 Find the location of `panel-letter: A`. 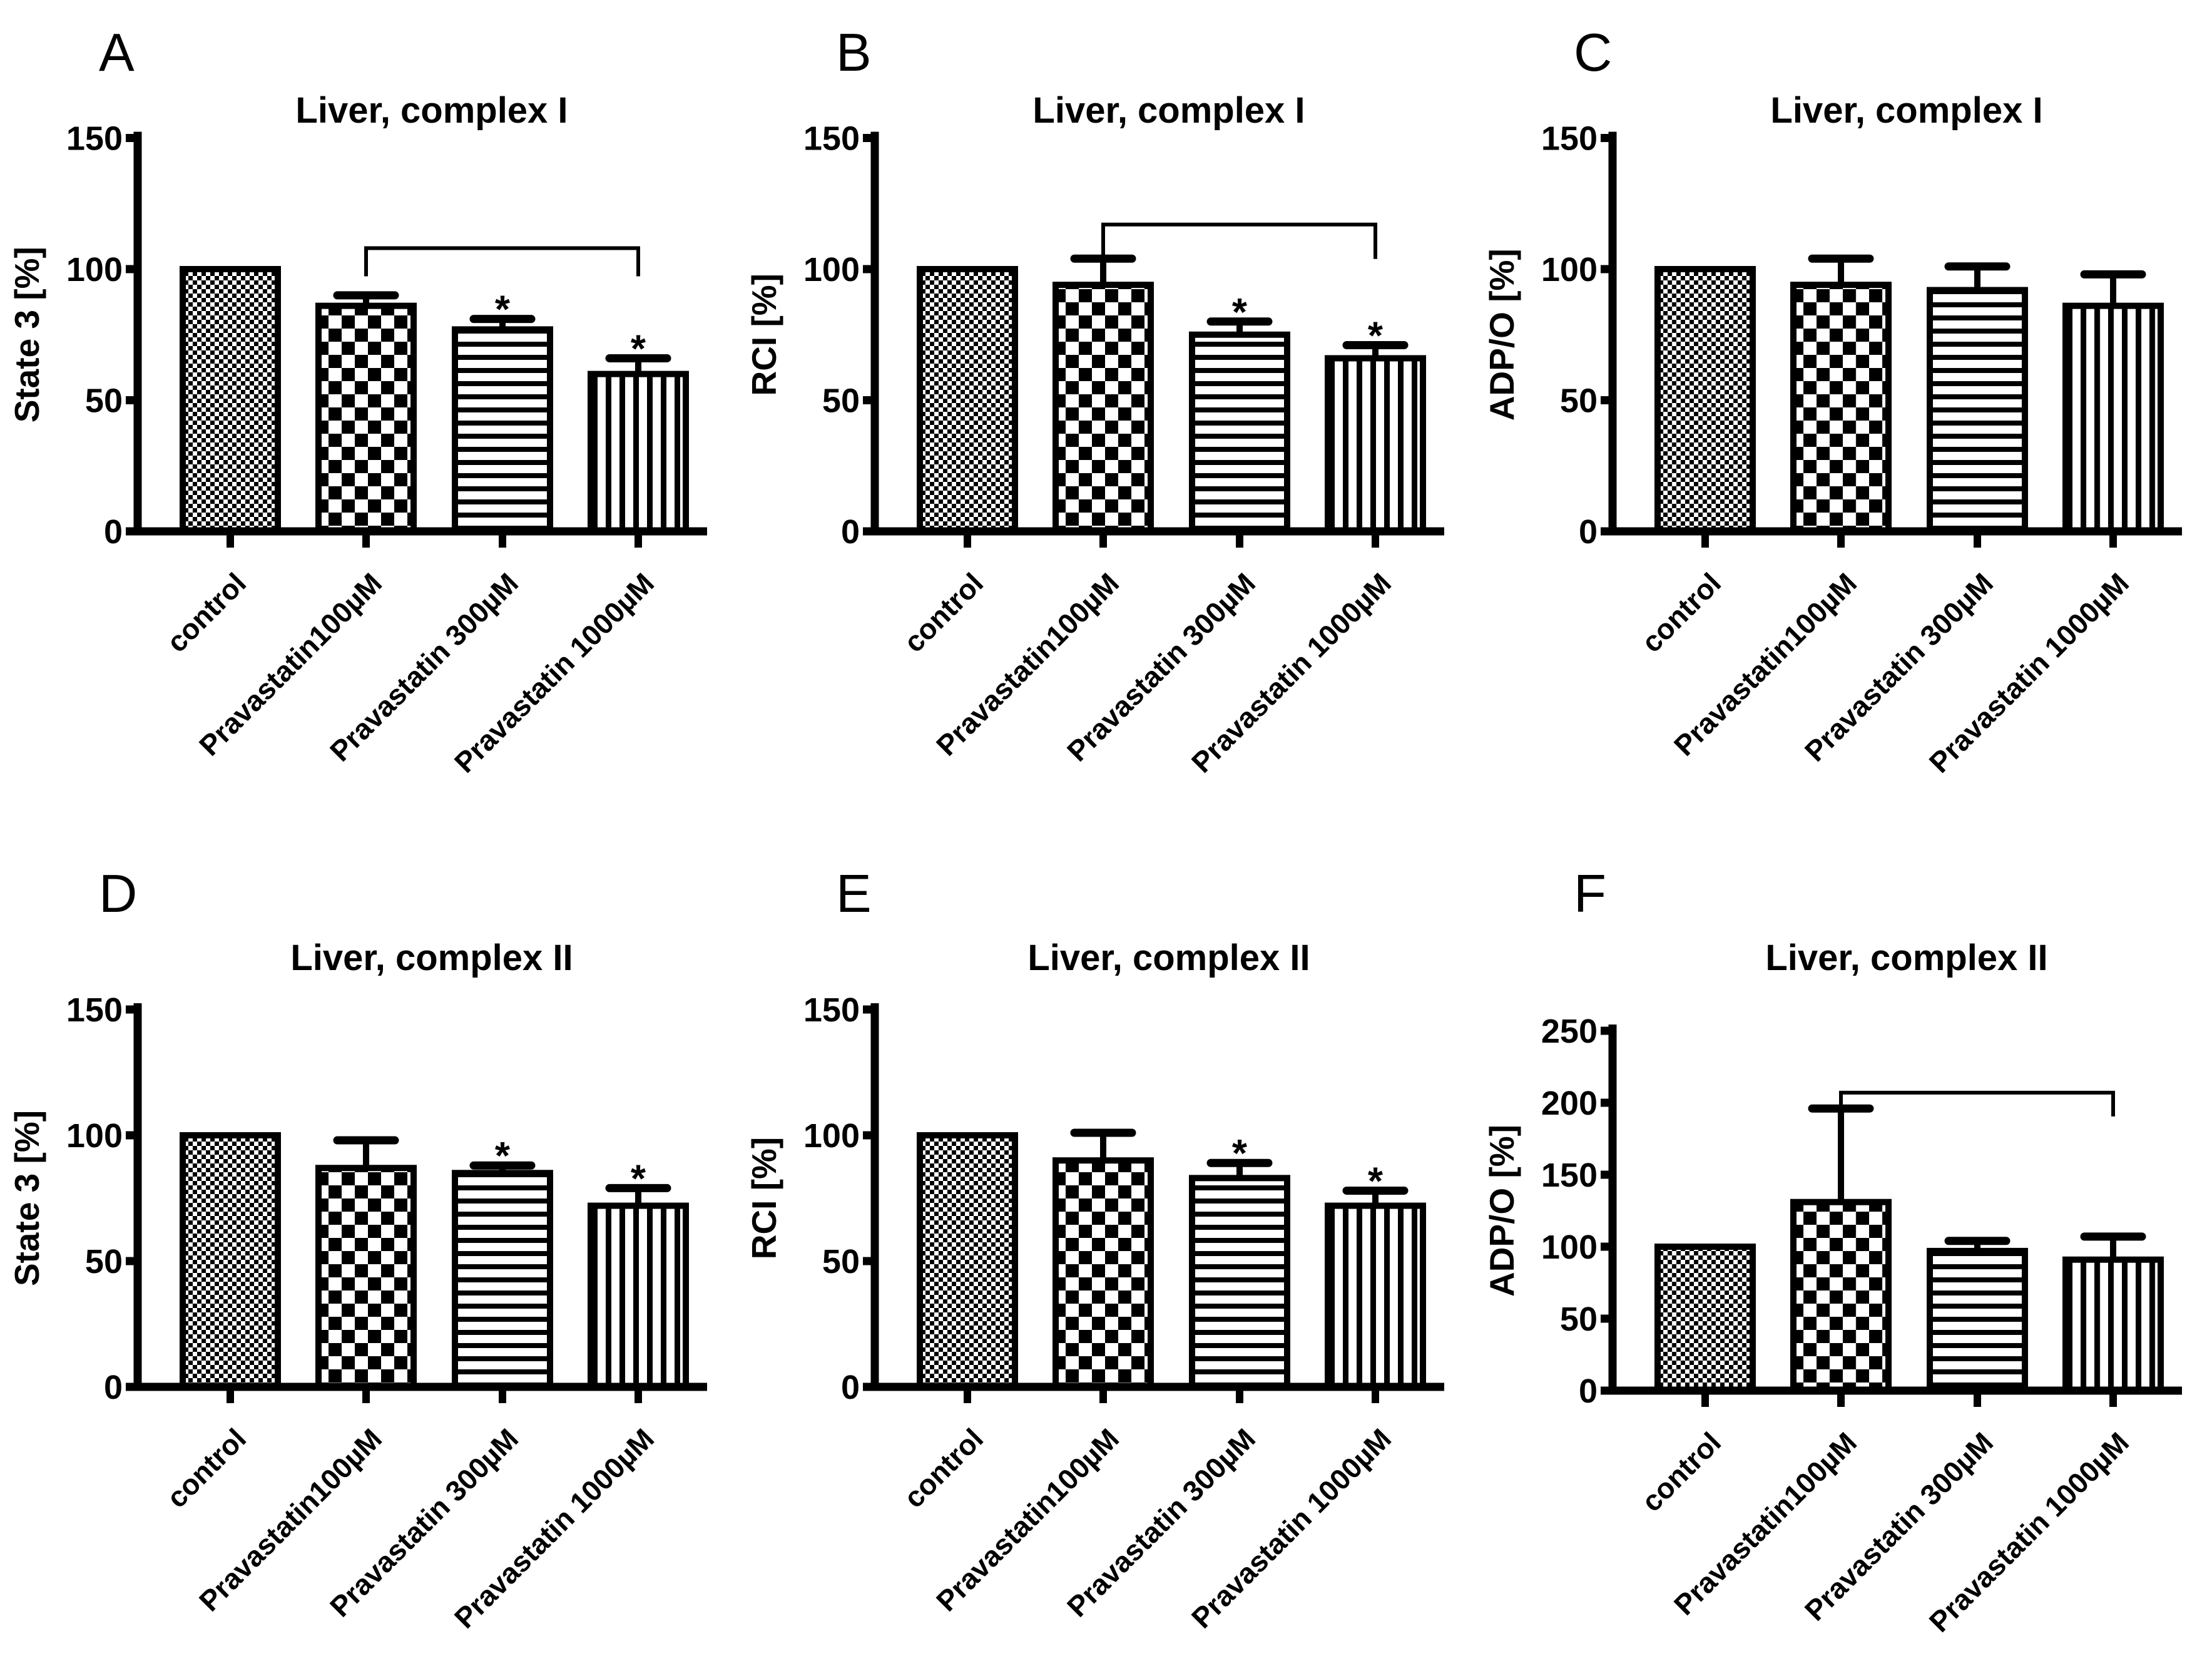

panel-letter: A is located at coordinates (117, 53).